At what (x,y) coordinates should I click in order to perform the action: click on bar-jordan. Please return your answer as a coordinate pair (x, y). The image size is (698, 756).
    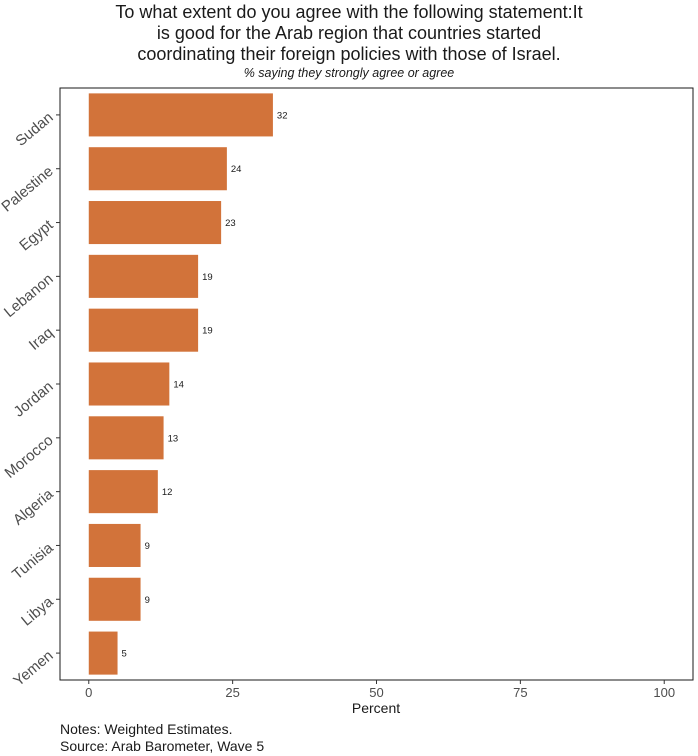
    Looking at the image, I should click on (129, 384).